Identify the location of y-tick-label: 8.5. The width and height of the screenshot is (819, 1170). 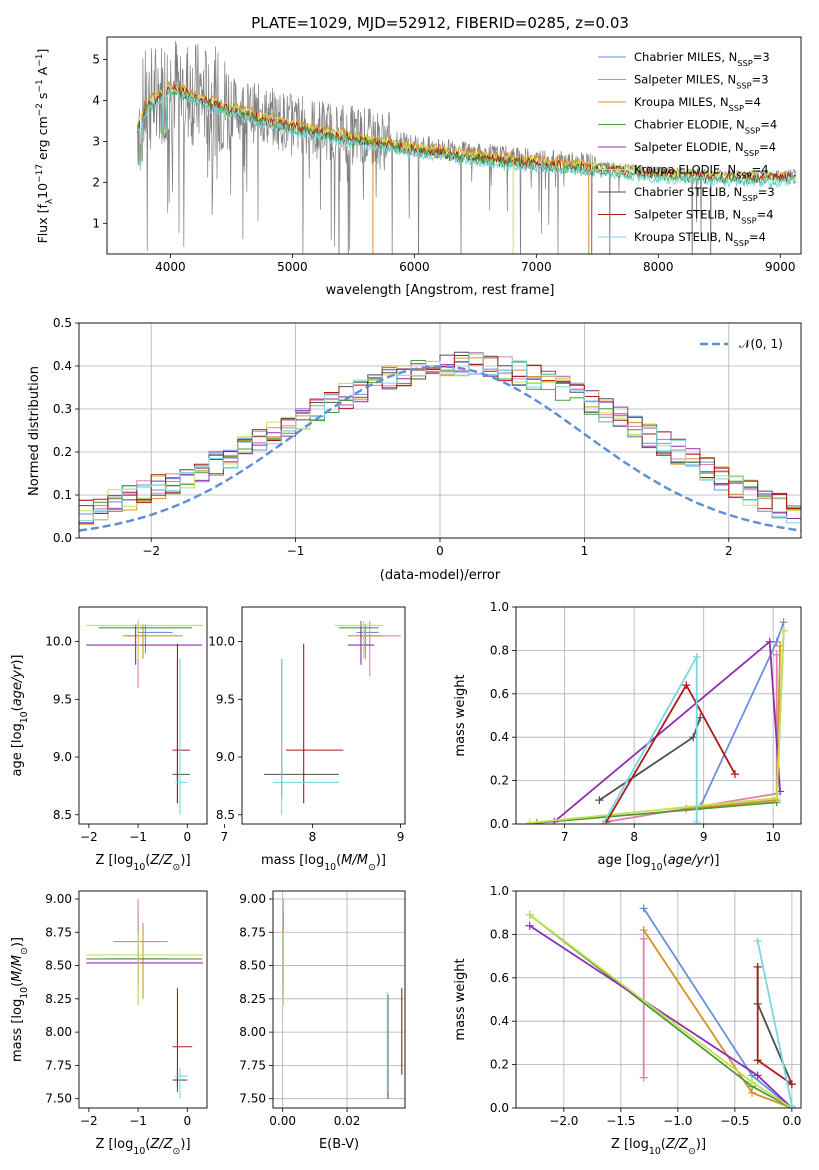
(62, 815).